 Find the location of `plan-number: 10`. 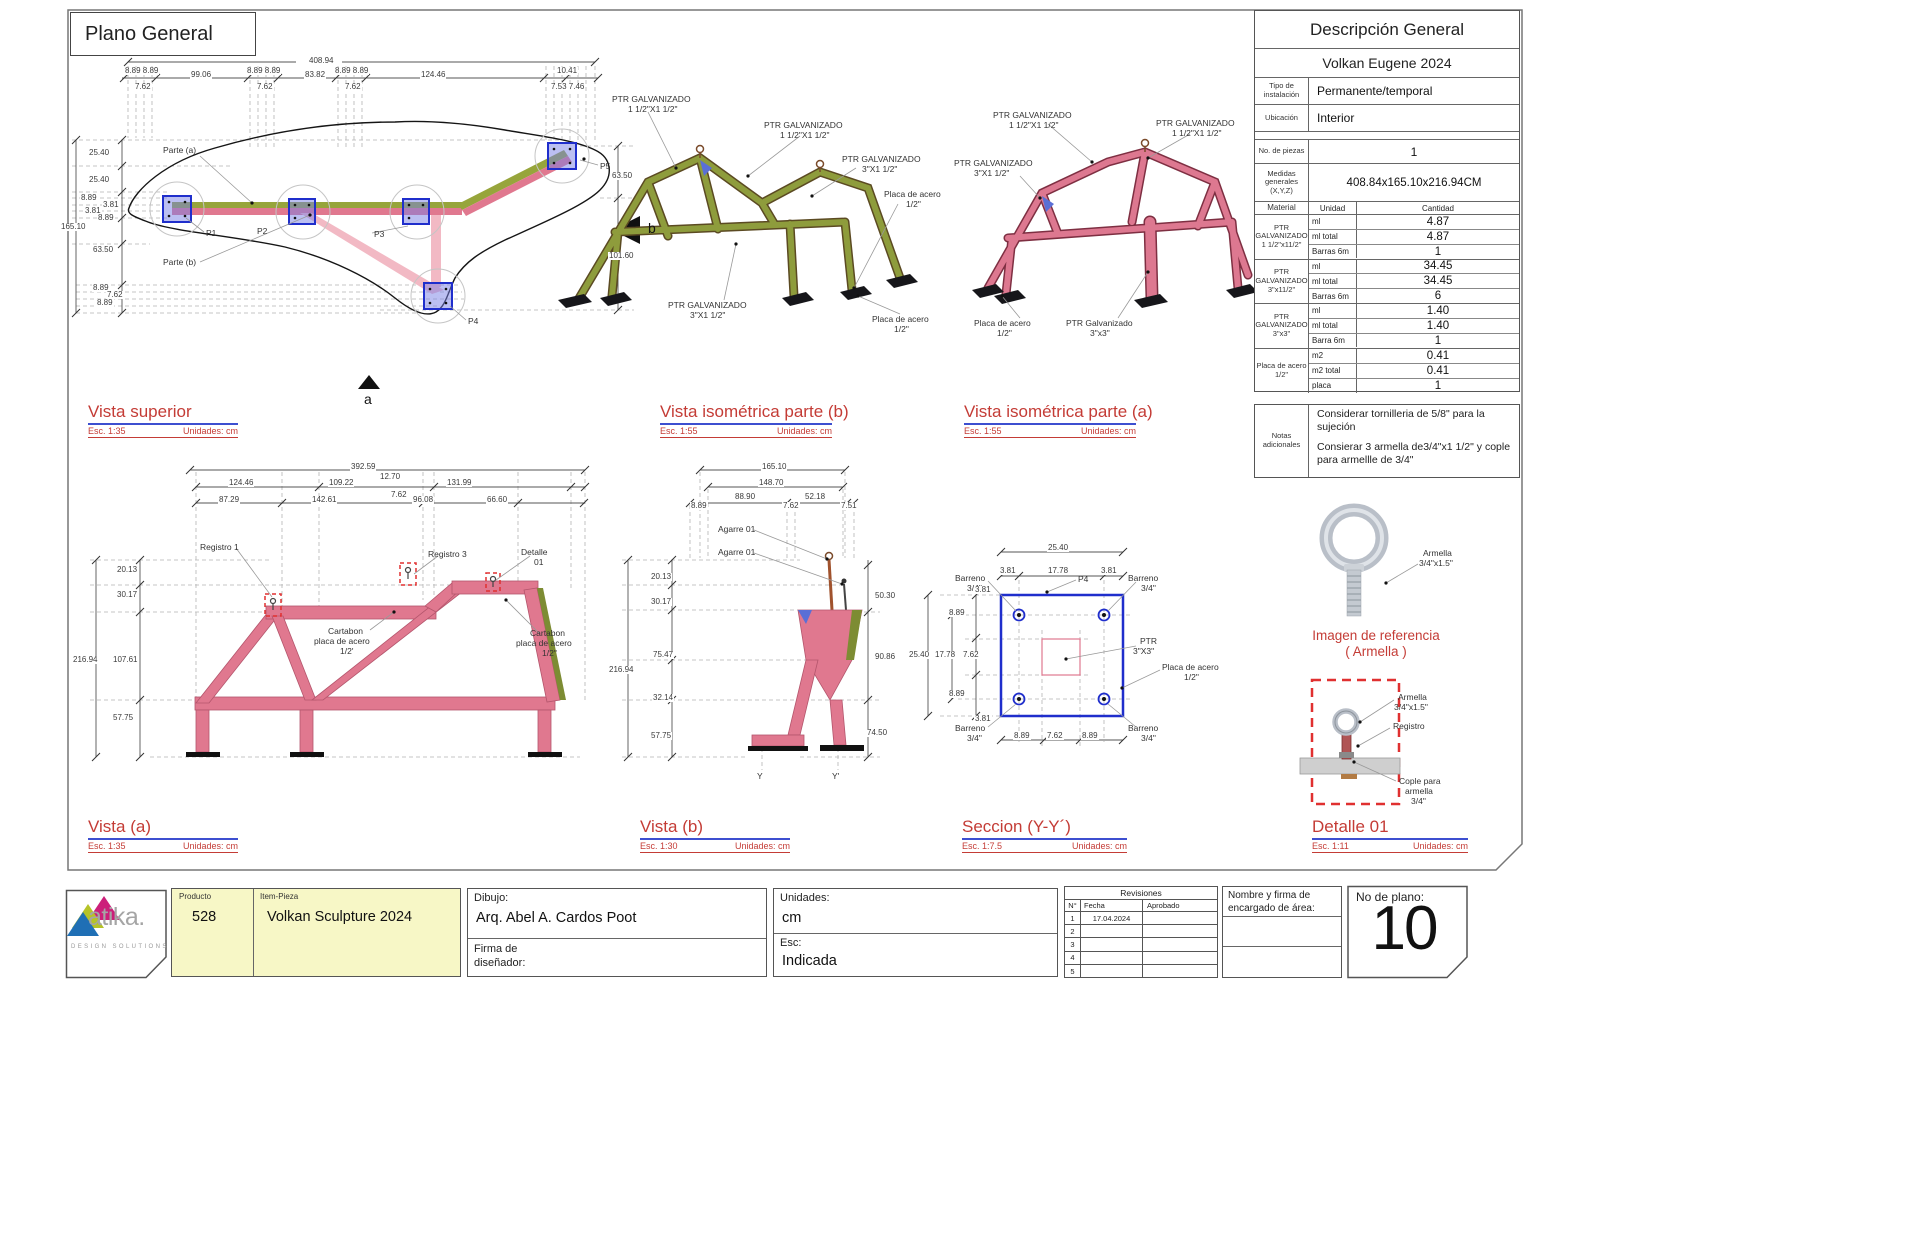

plan-number: 10 is located at coordinates (1405, 928).